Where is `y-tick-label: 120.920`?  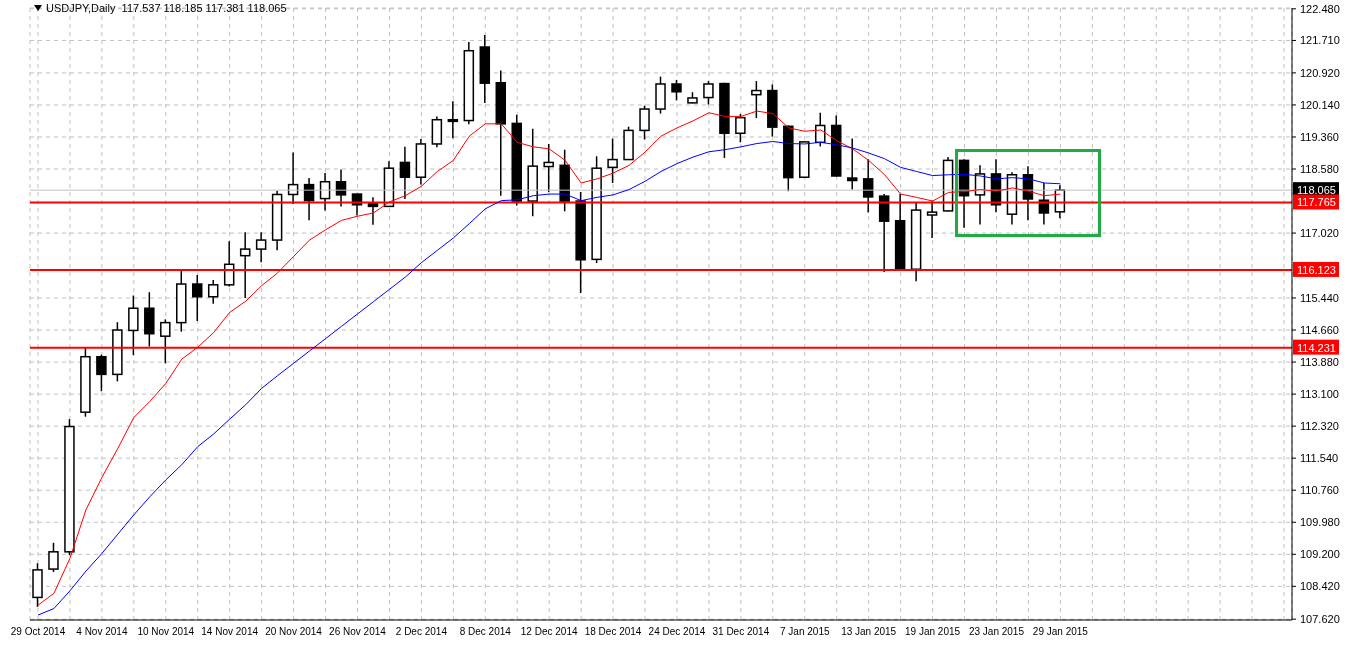 y-tick-label: 120.920 is located at coordinates (1320, 72).